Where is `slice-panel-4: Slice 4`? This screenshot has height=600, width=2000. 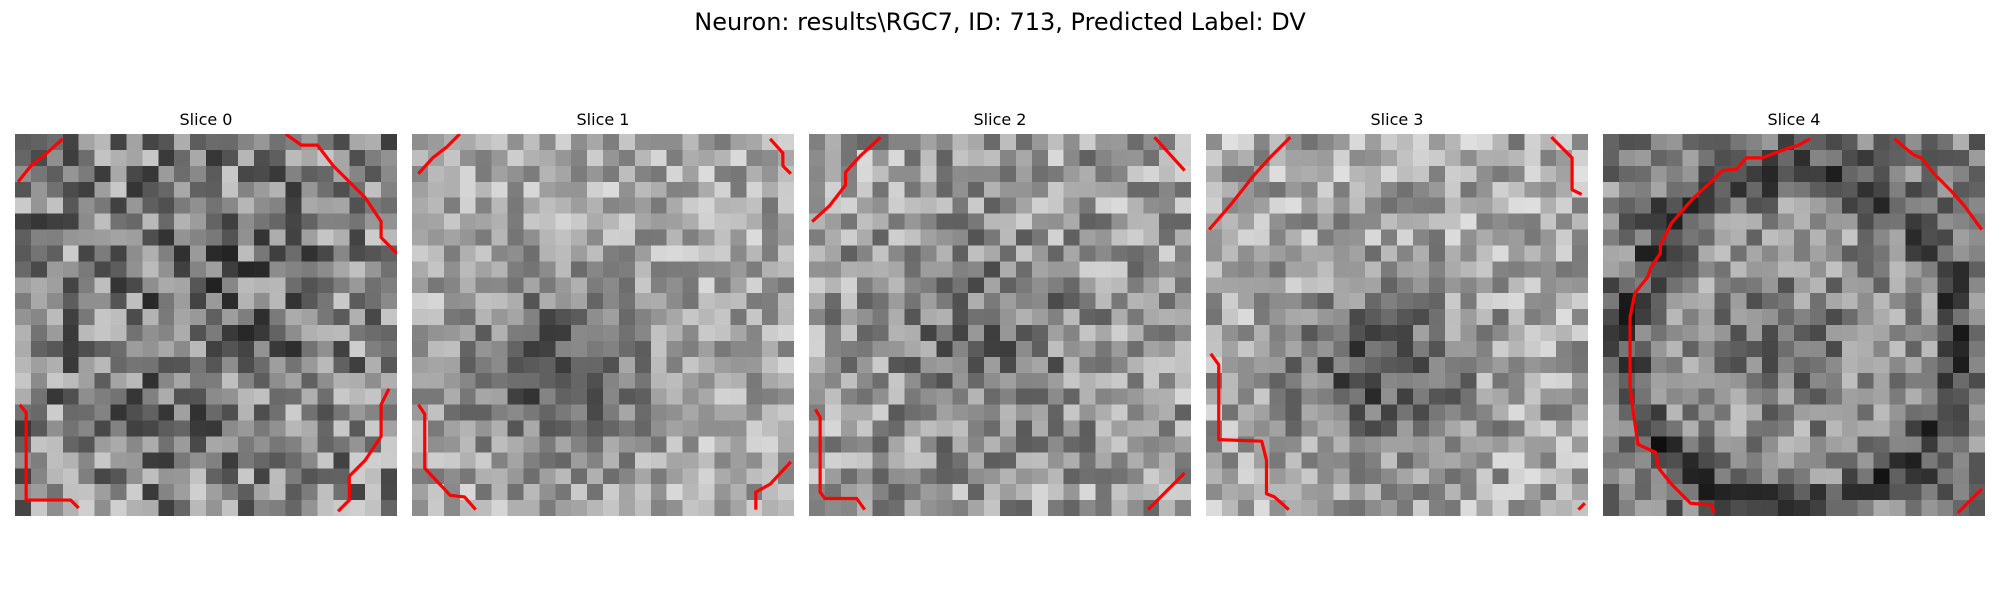 slice-panel-4: Slice 4 is located at coordinates (1794, 313).